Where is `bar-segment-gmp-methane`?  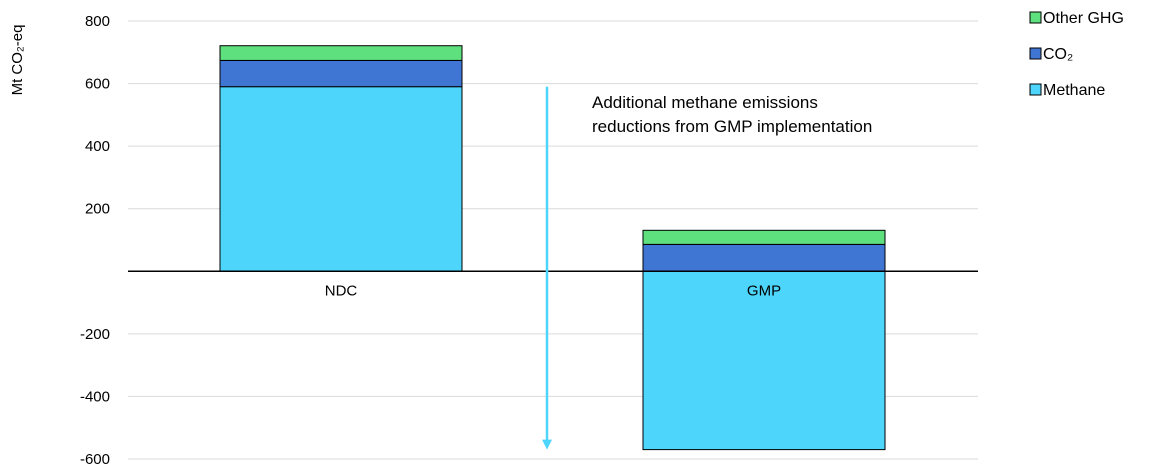 bar-segment-gmp-methane is located at coordinates (764, 360).